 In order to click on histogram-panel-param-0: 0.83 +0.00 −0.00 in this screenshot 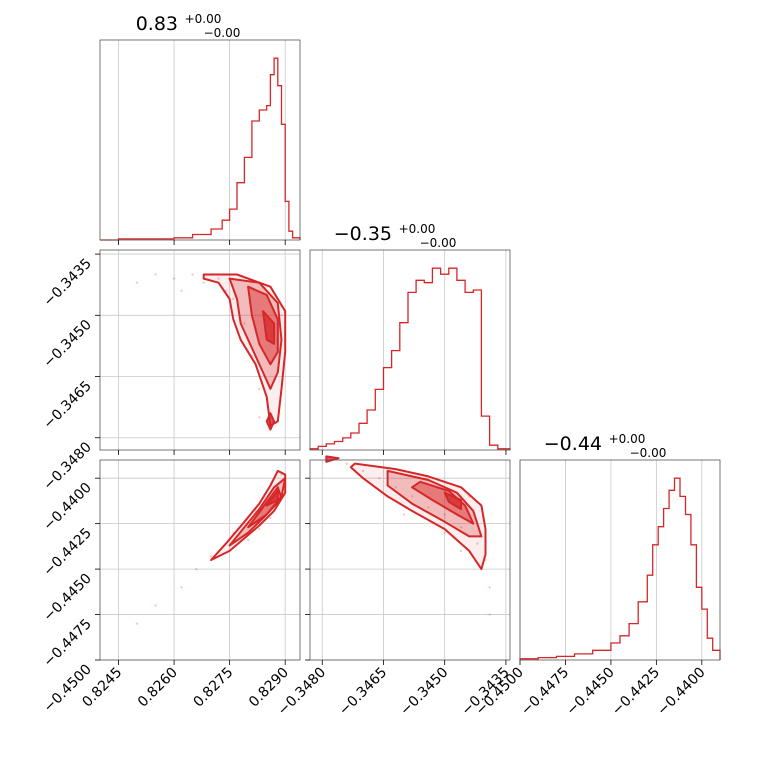, I will do `click(200, 128)`.